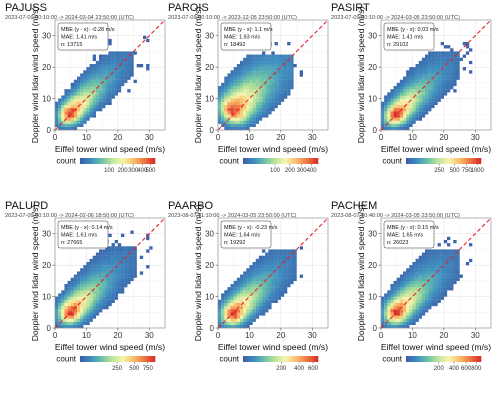 The width and height of the screenshot is (500, 405). I want to click on y-tick-label: 30, so click(46, 36).